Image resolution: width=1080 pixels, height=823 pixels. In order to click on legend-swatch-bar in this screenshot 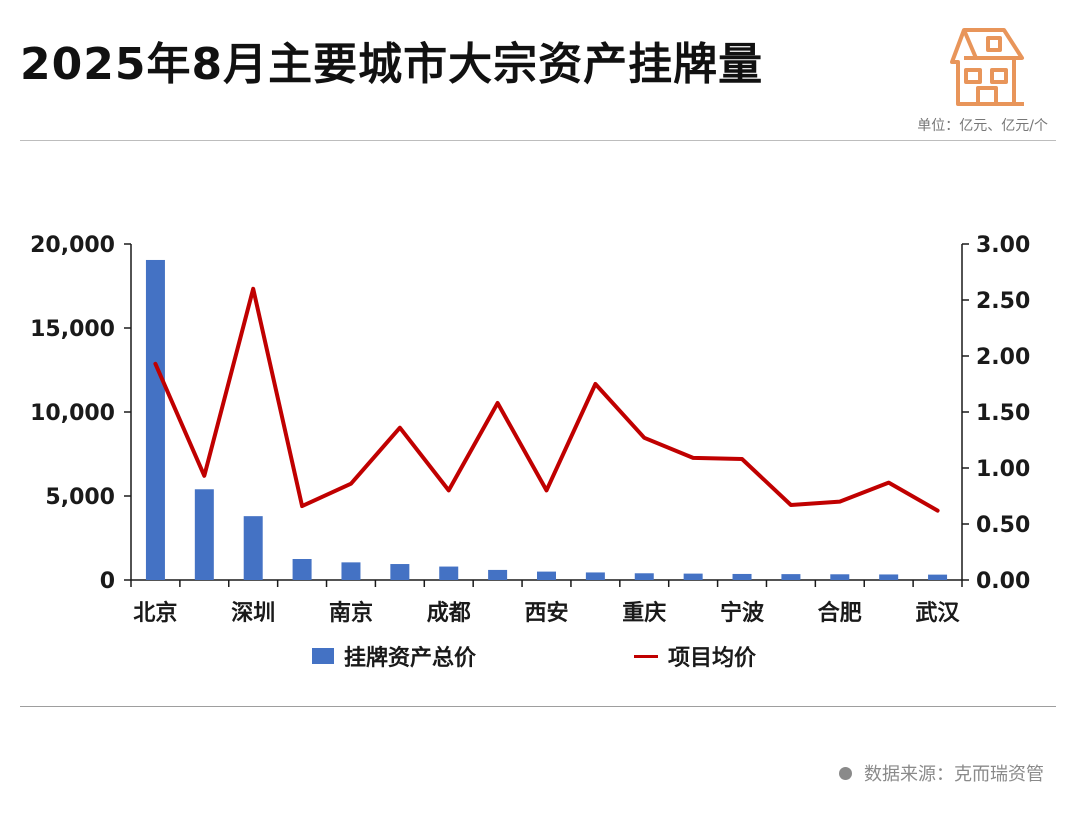, I will do `click(323, 656)`.